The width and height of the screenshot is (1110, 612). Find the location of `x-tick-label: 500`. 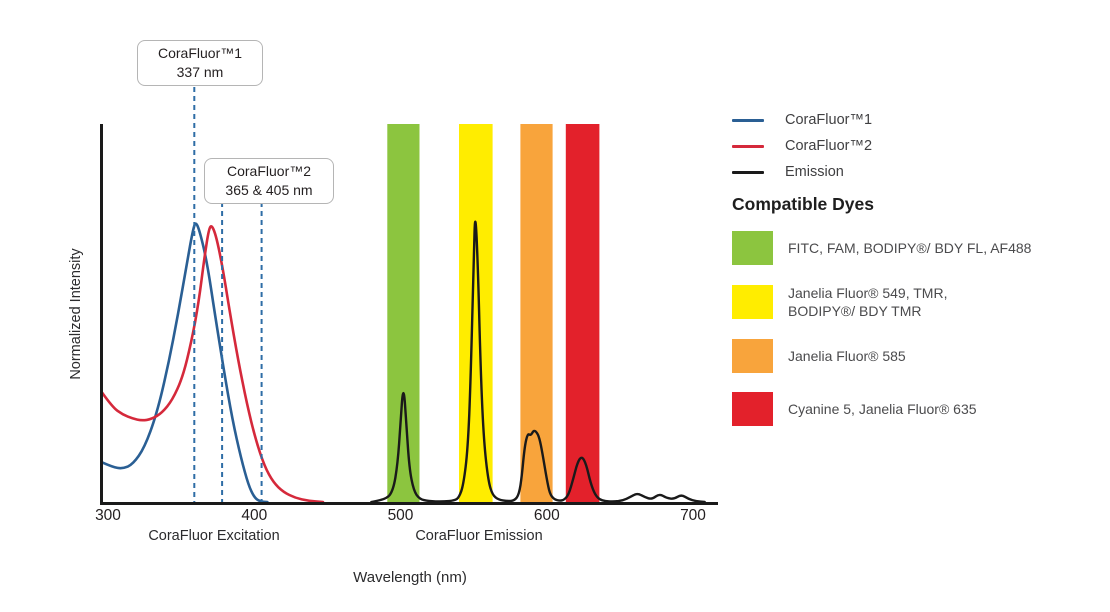

x-tick-label: 500 is located at coordinates (400, 515).